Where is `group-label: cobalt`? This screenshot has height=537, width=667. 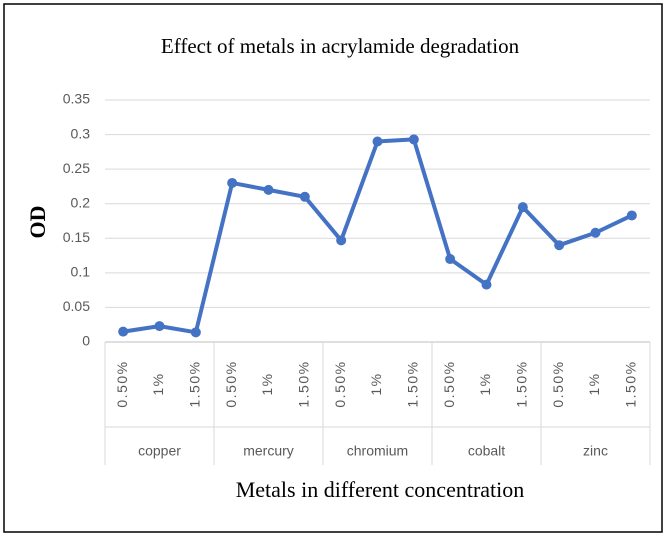
group-label: cobalt is located at coordinates (486, 451).